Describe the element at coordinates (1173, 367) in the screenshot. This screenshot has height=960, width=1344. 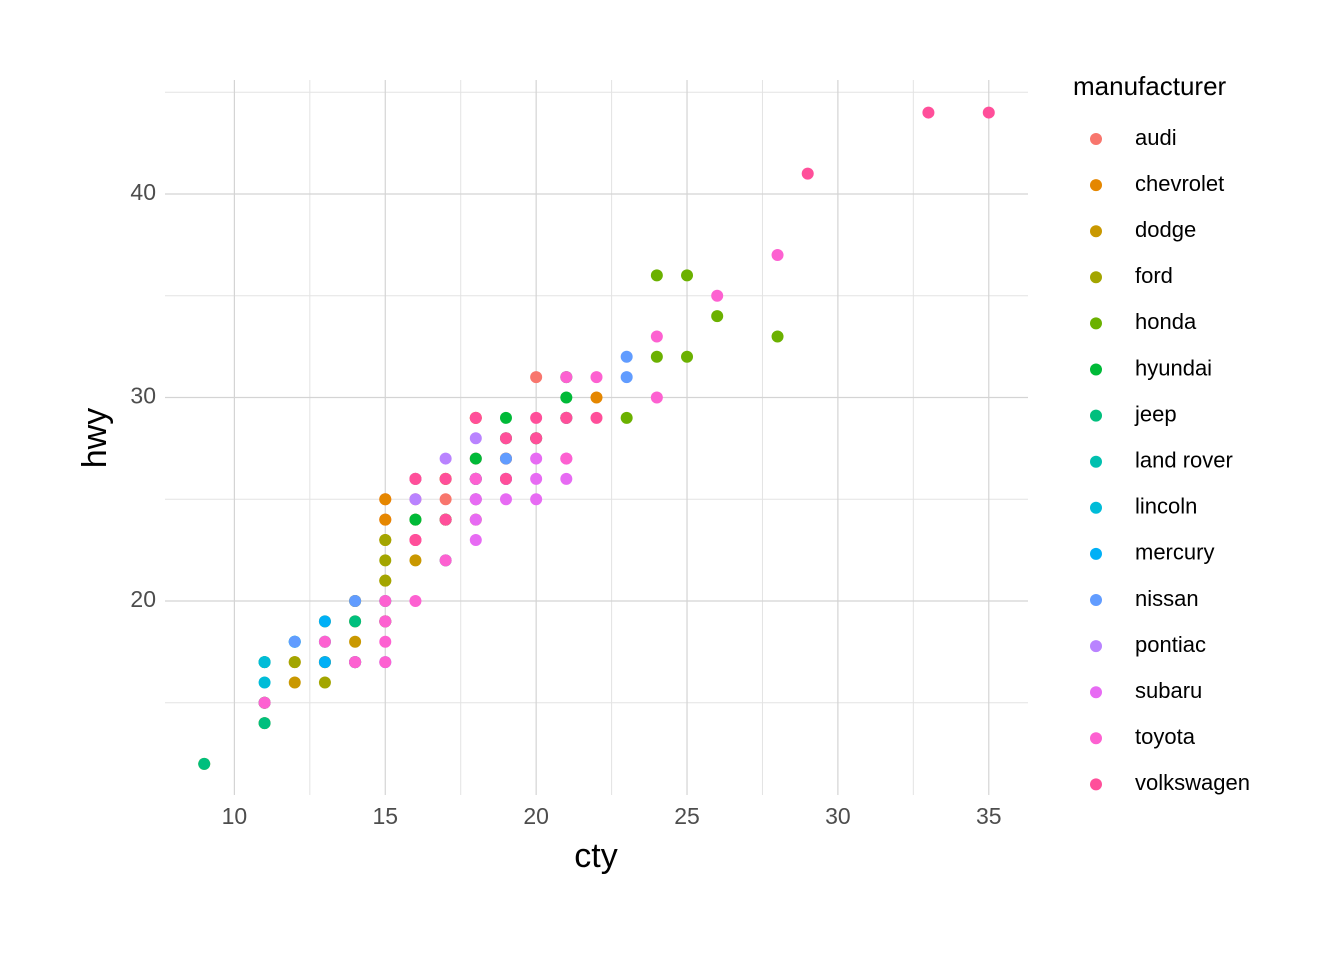
I see `legend-label: hyundai` at that location.